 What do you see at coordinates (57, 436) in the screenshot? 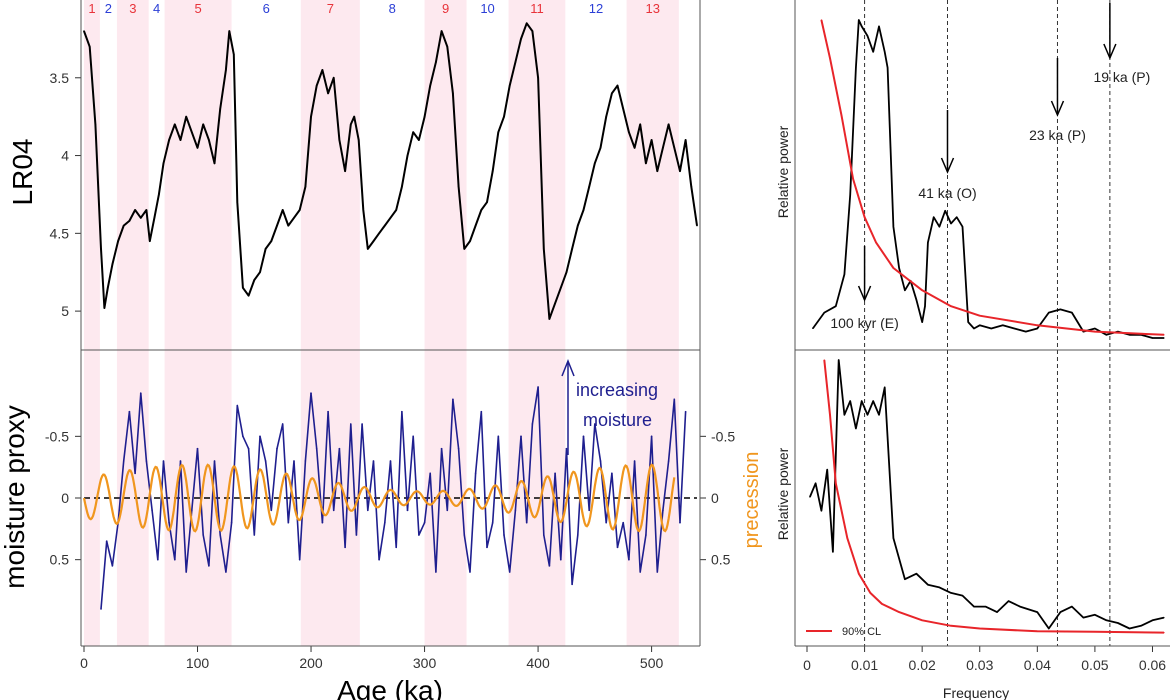
I see `moisture-y-tick-label: -0.5` at bounding box center [57, 436].